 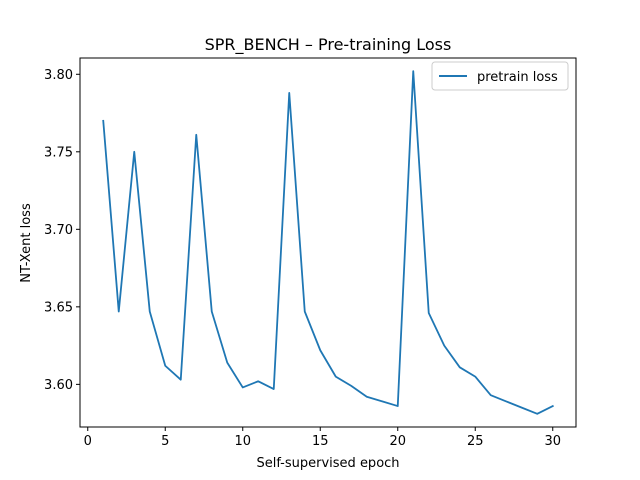 I want to click on y-tick-label: 3.60, so click(x=58, y=385).